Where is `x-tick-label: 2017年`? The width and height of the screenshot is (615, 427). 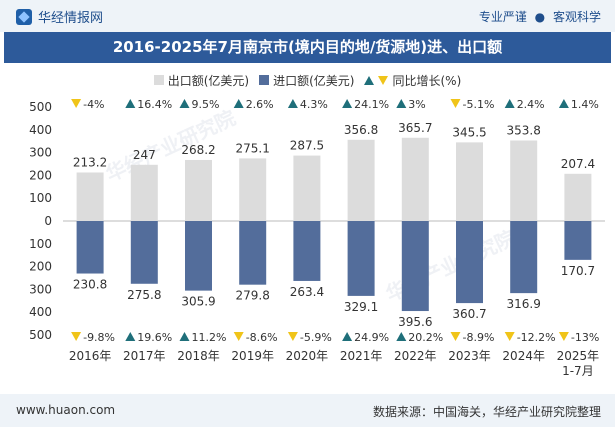
x-tick-label: 2017年 is located at coordinates (144, 356).